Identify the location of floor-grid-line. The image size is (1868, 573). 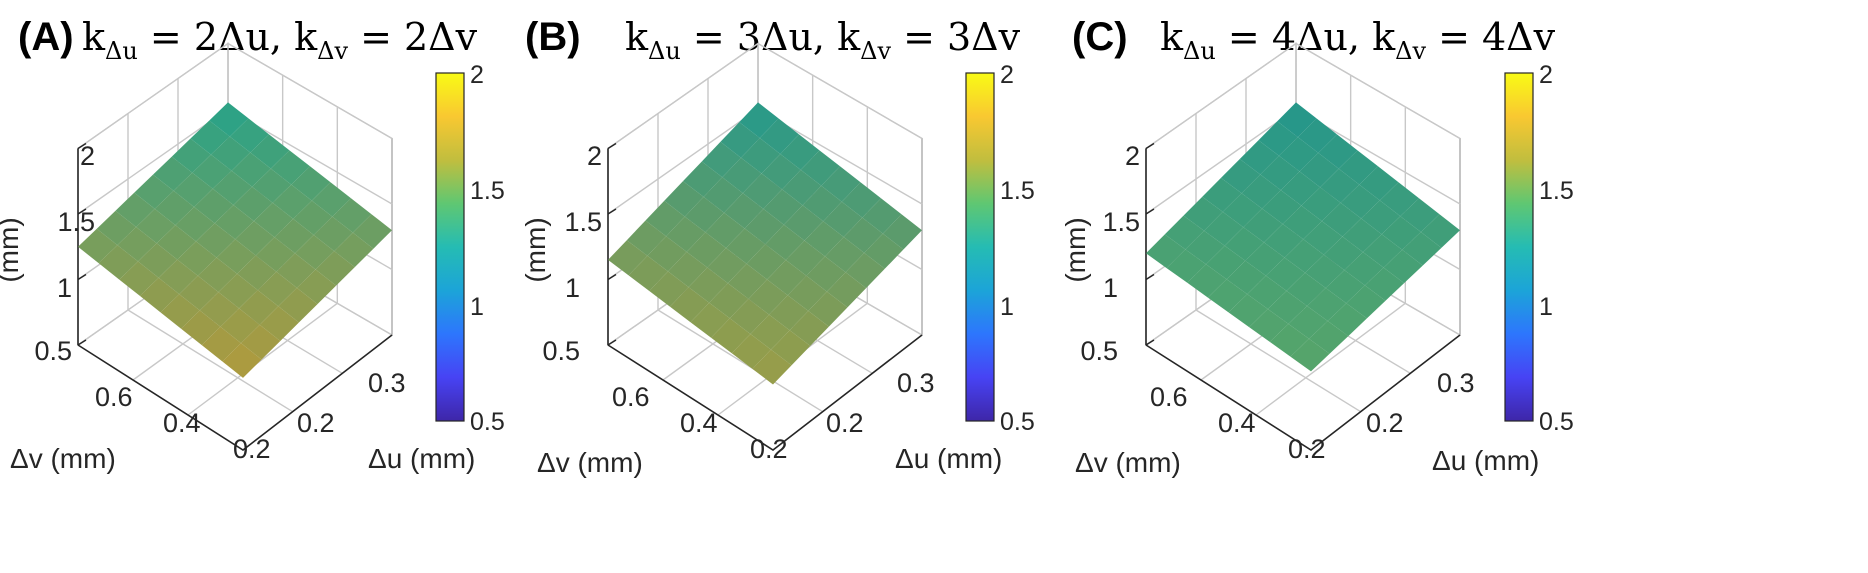
(1330, 359).